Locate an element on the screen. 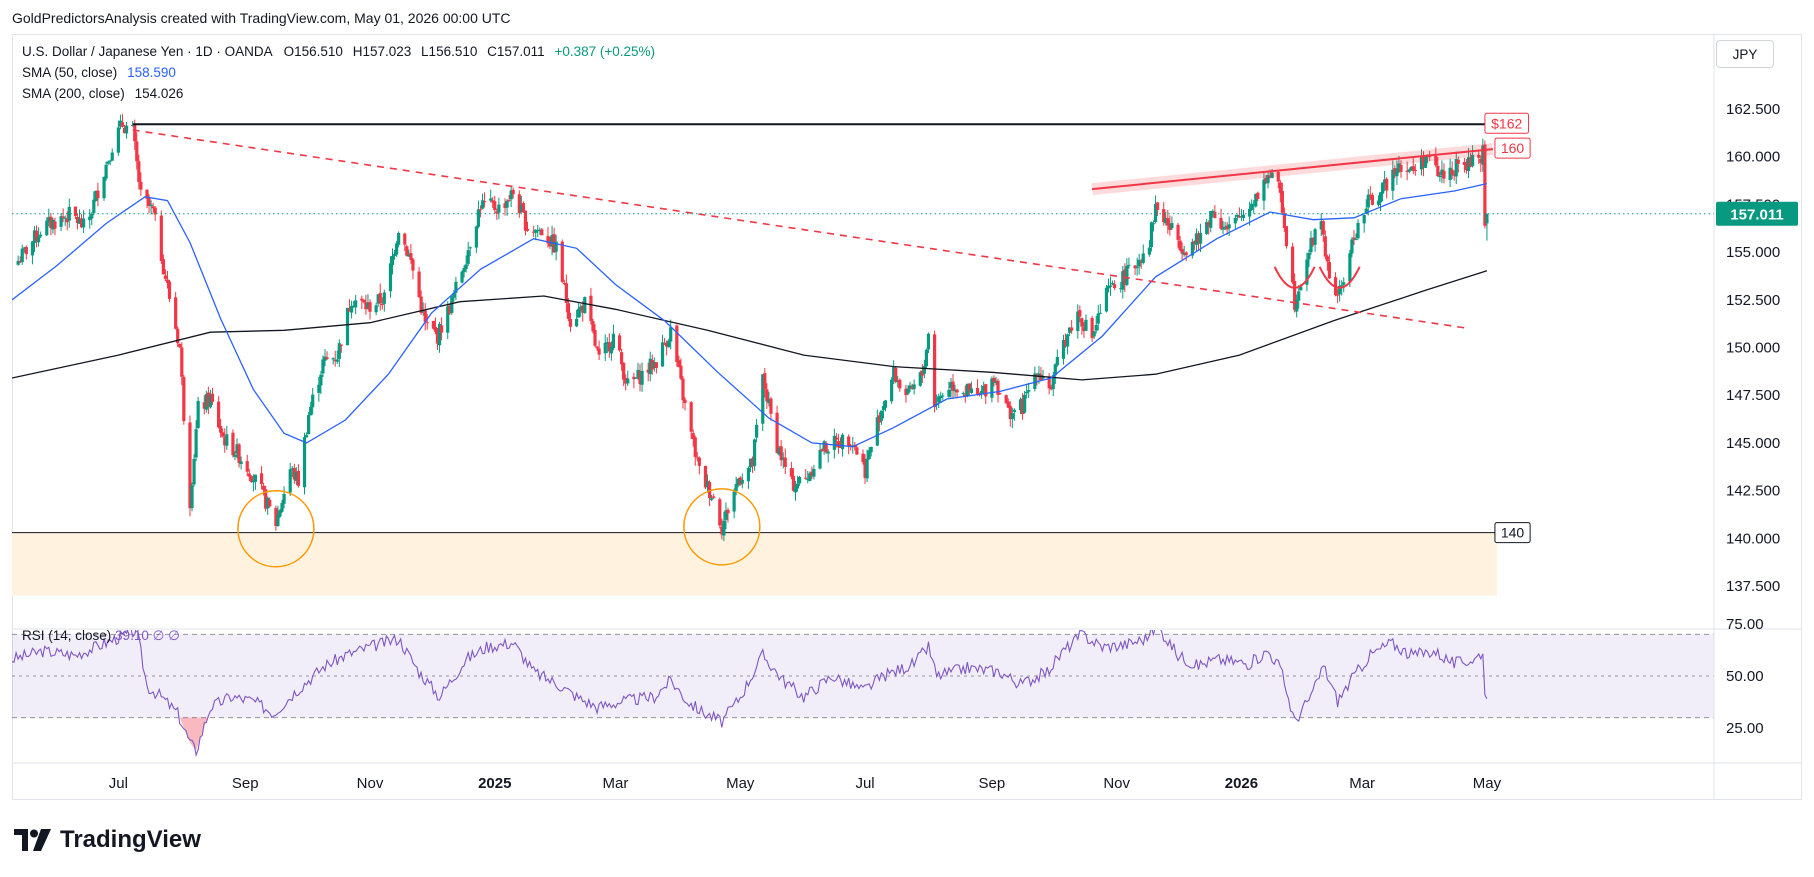 The image size is (1814, 877). rsi-legend: RSI (14, close) 39.10 ∅ ∅ is located at coordinates (101, 636).